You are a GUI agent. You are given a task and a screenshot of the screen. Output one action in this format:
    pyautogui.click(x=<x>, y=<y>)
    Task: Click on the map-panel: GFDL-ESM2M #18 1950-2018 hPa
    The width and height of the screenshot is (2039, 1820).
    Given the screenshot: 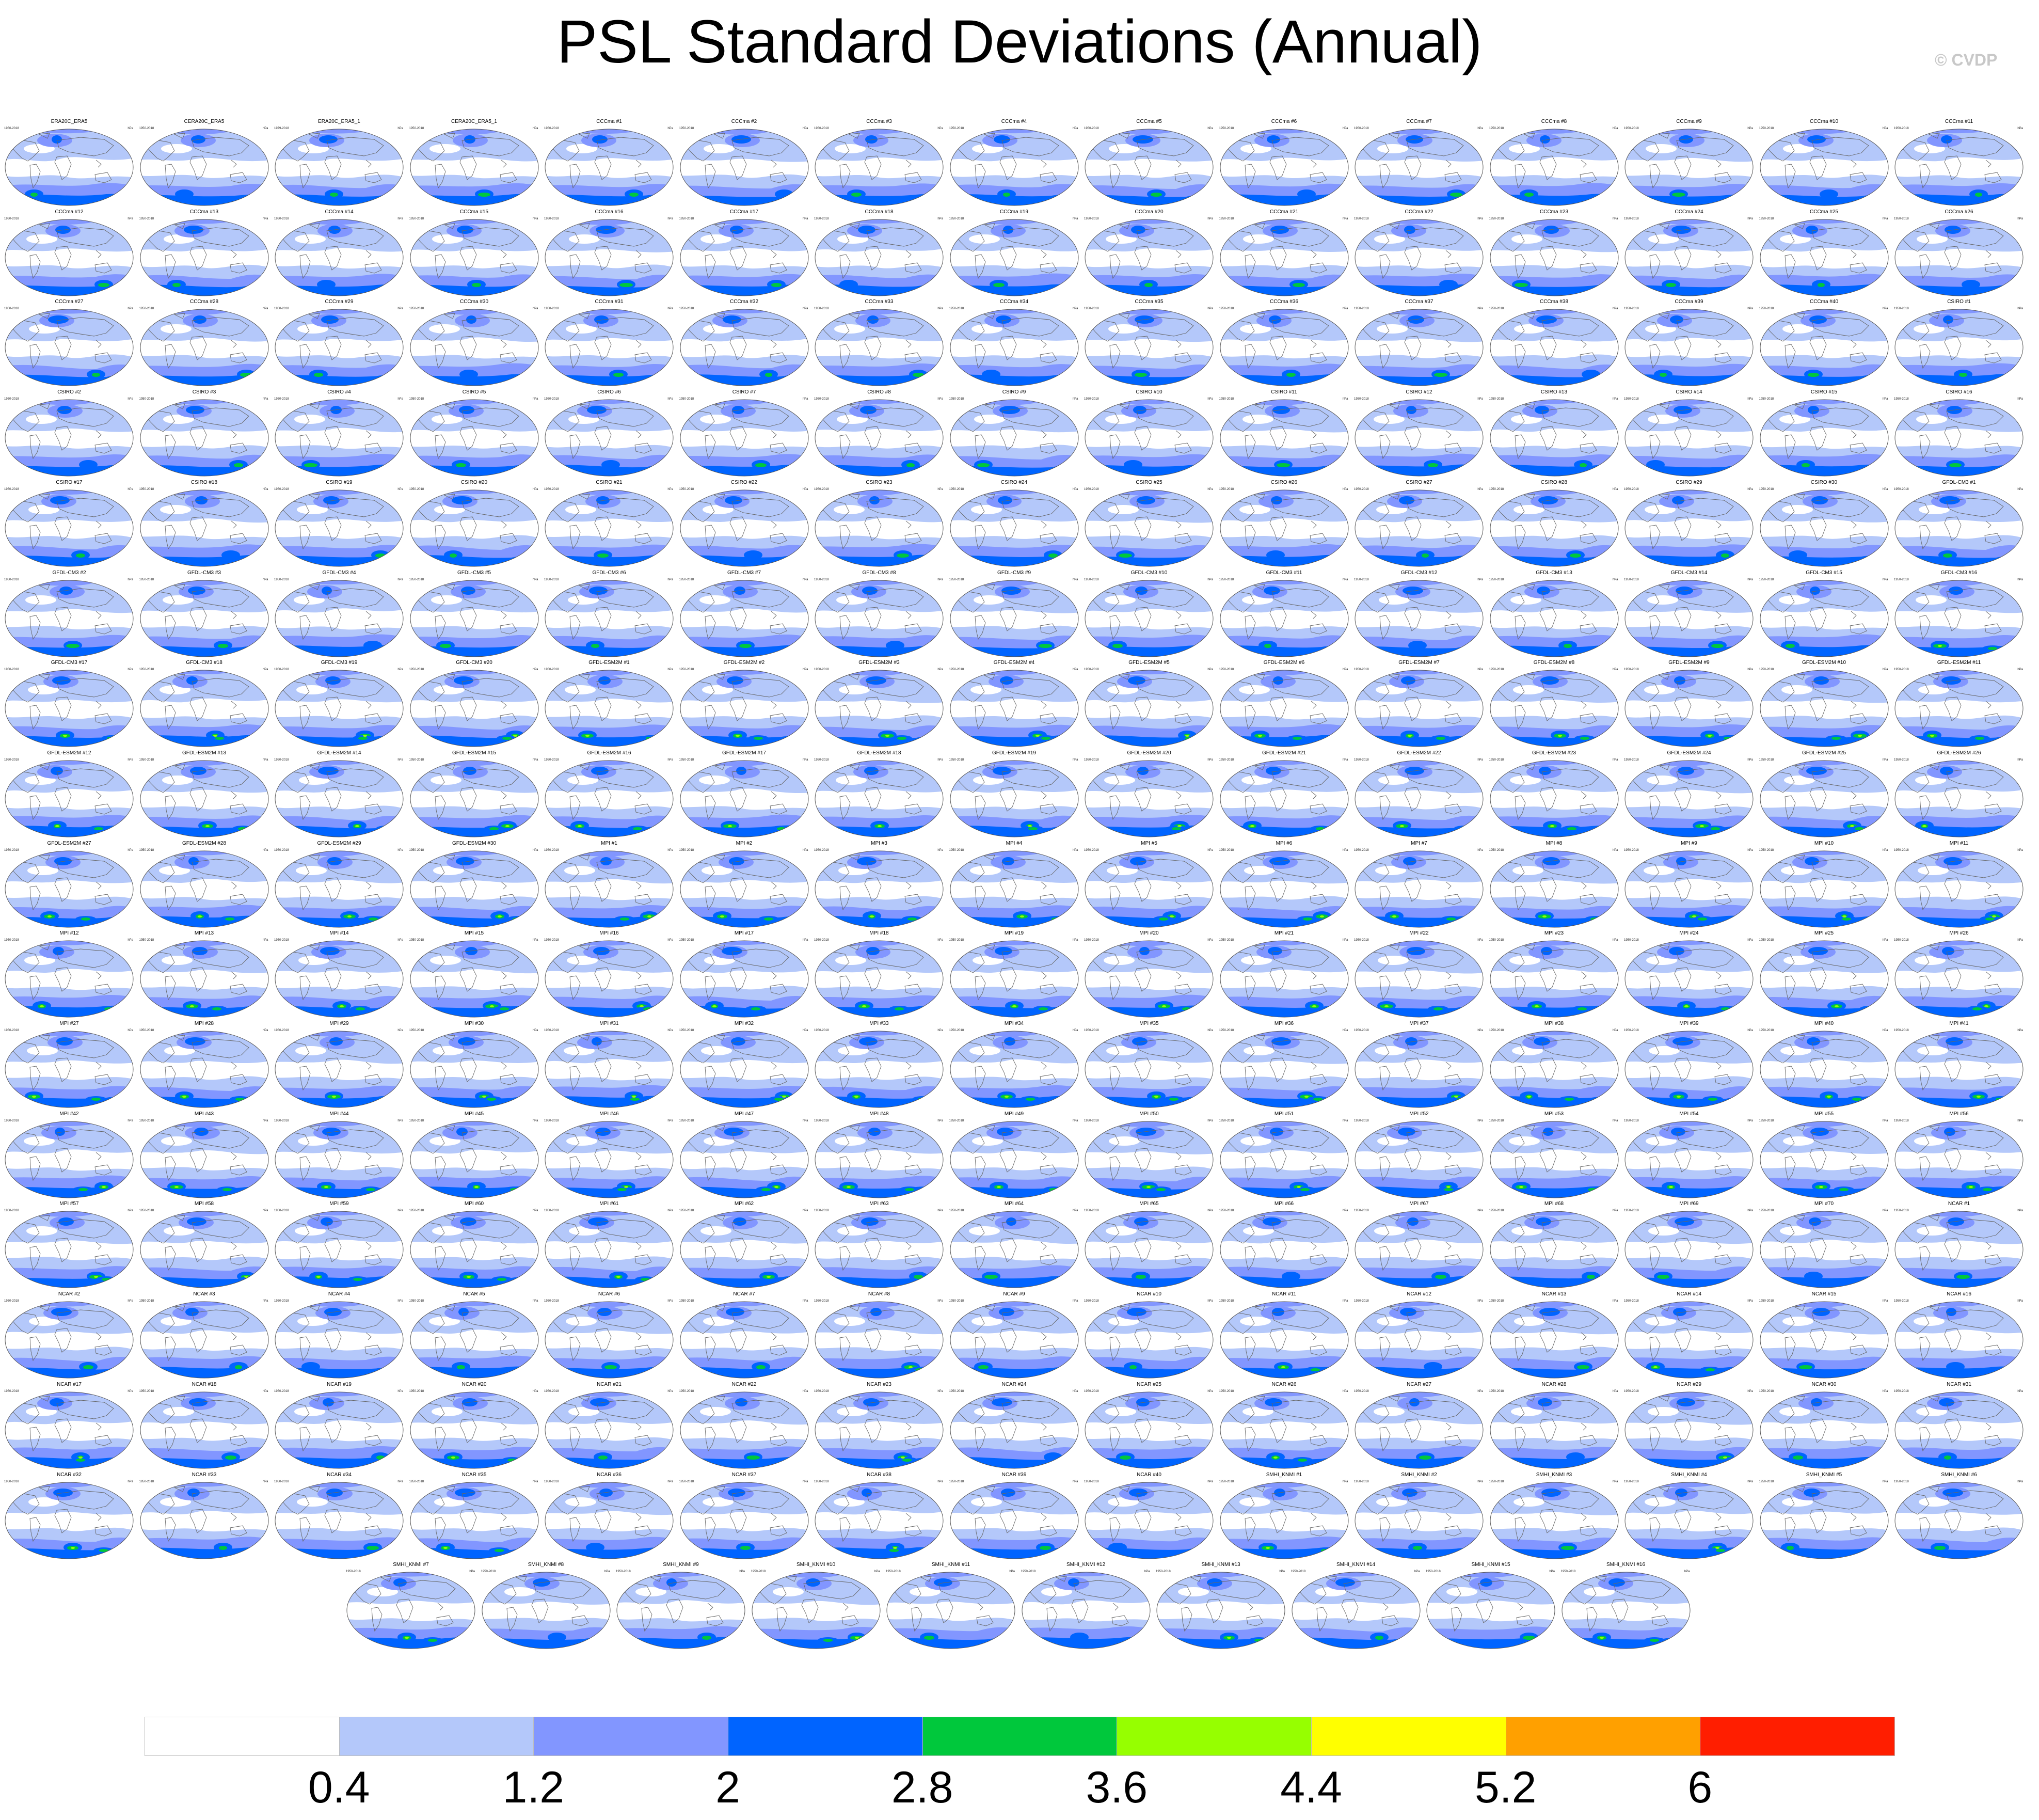 What is the action you would take?
    pyautogui.click(x=879, y=793)
    